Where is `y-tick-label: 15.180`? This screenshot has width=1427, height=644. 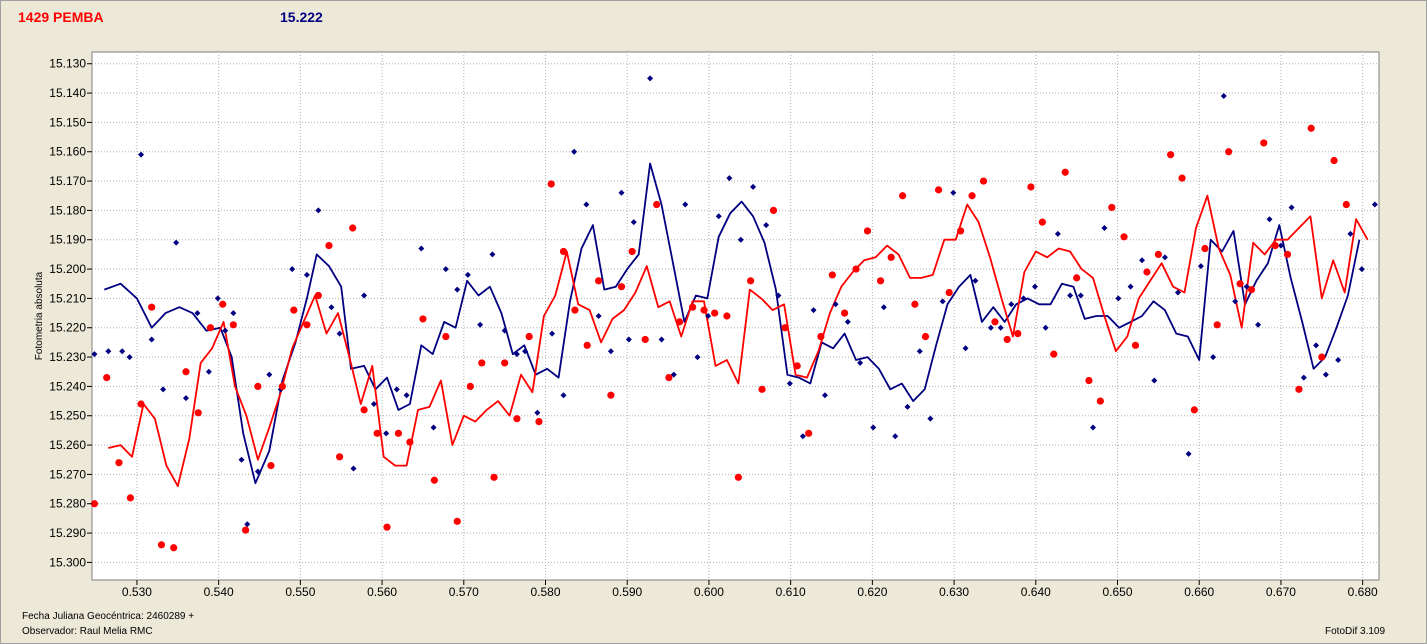
y-tick-label: 15.180 is located at coordinates (67, 210).